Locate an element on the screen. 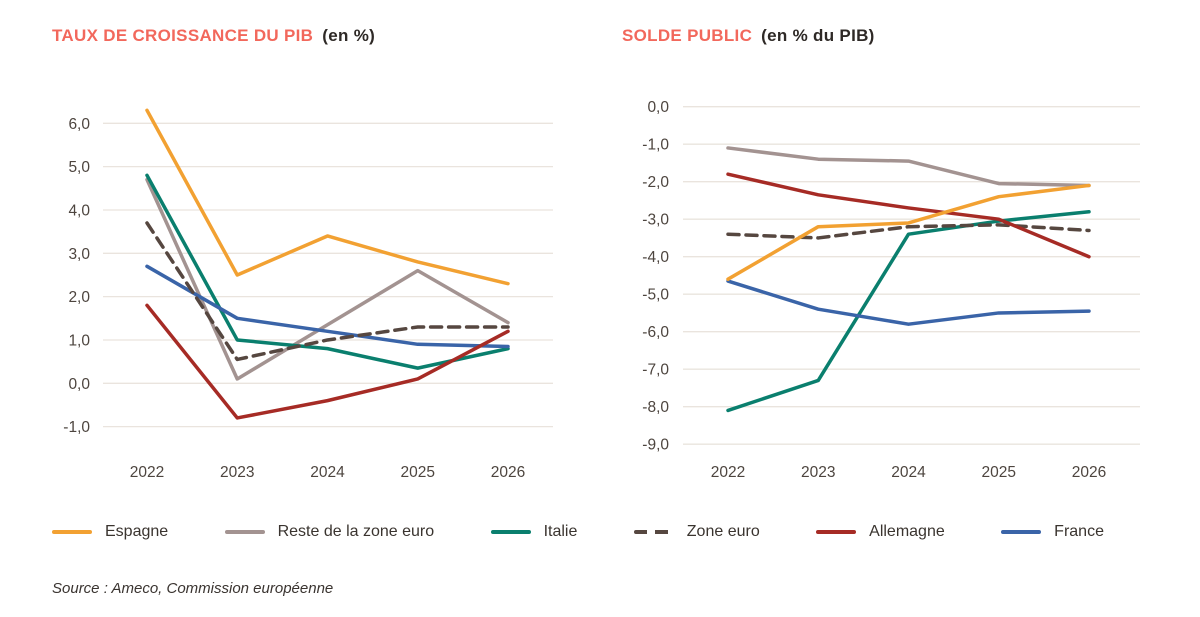  y-tick-label: -6,0 is located at coordinates (655, 332).